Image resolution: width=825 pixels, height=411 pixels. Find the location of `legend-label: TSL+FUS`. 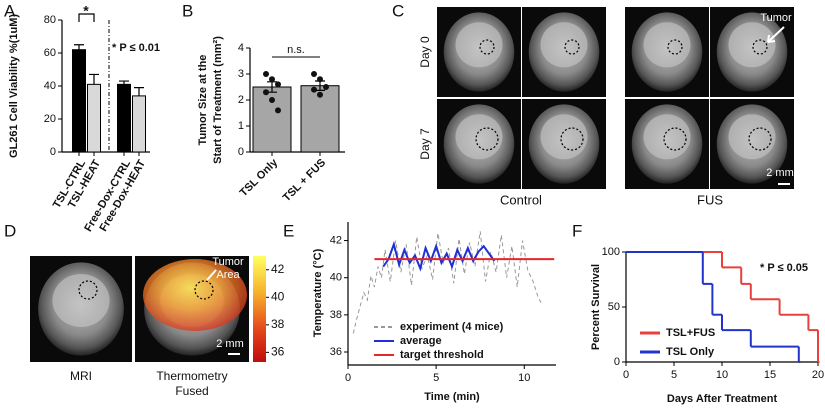

legend-label: TSL+FUS is located at coordinates (690, 333).